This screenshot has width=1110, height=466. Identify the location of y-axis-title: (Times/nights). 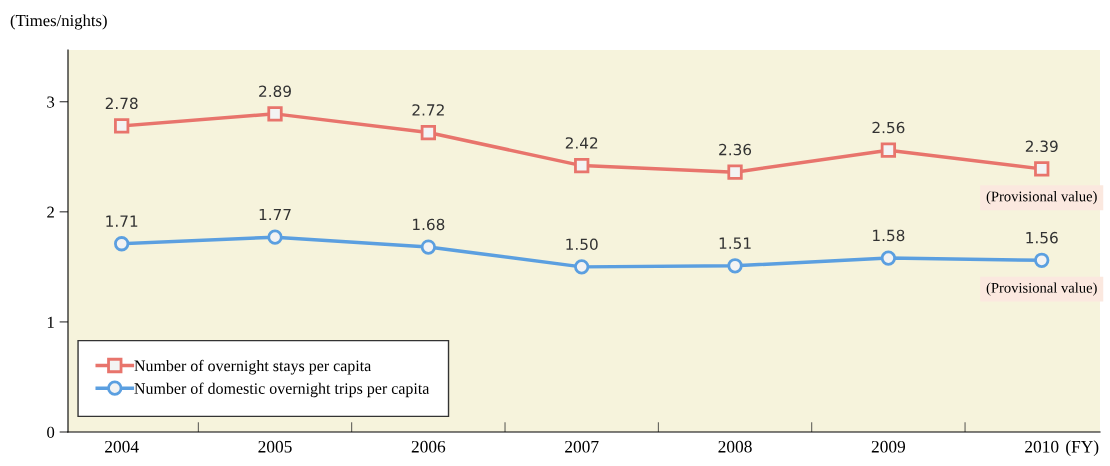
(58, 22).